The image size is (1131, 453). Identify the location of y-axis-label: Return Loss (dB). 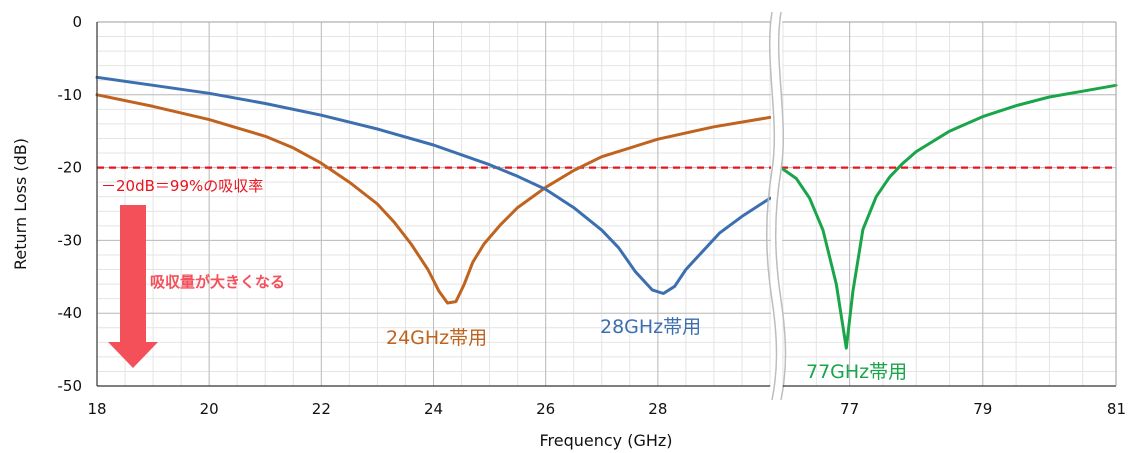
(20, 204).